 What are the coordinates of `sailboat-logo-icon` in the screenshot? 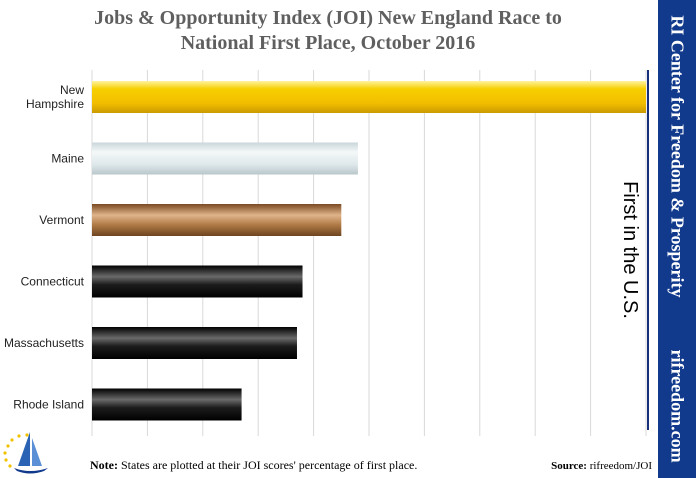 It's located at (25, 453).